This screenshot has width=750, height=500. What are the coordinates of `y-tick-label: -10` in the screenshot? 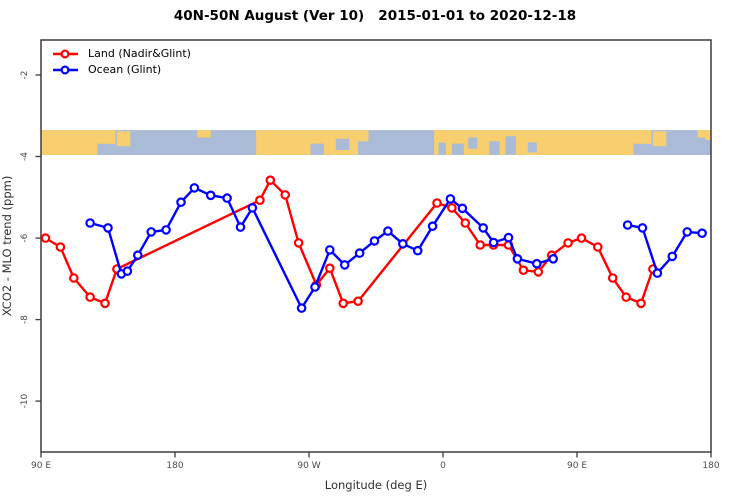 It's located at (25, 400).